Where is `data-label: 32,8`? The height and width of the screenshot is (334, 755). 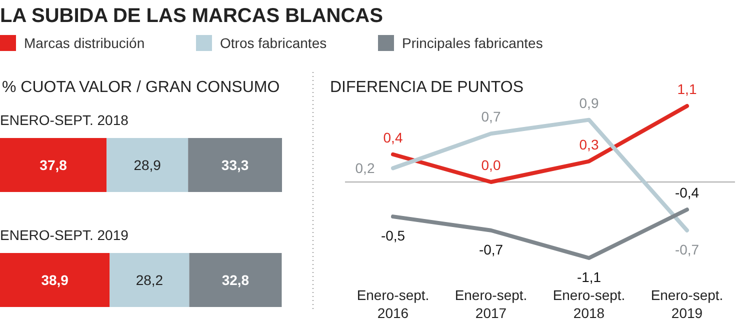 data-label: 32,8 is located at coordinates (236, 280).